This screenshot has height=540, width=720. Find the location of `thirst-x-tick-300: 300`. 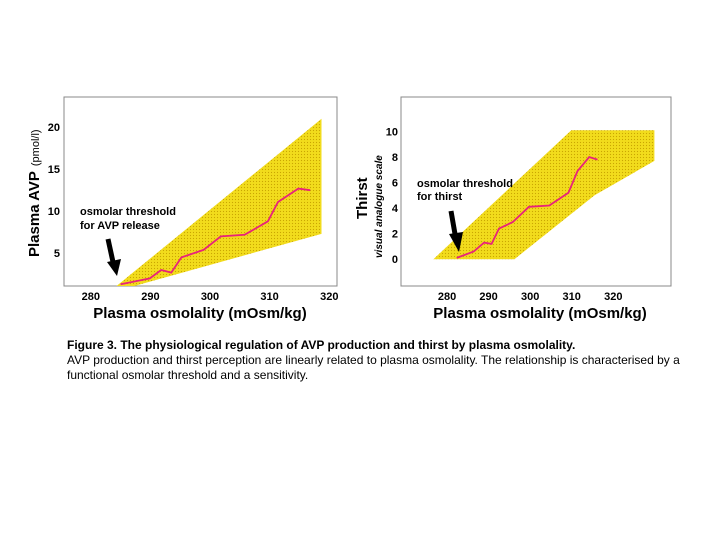

thirst-x-tick-300: 300 is located at coordinates (530, 297).